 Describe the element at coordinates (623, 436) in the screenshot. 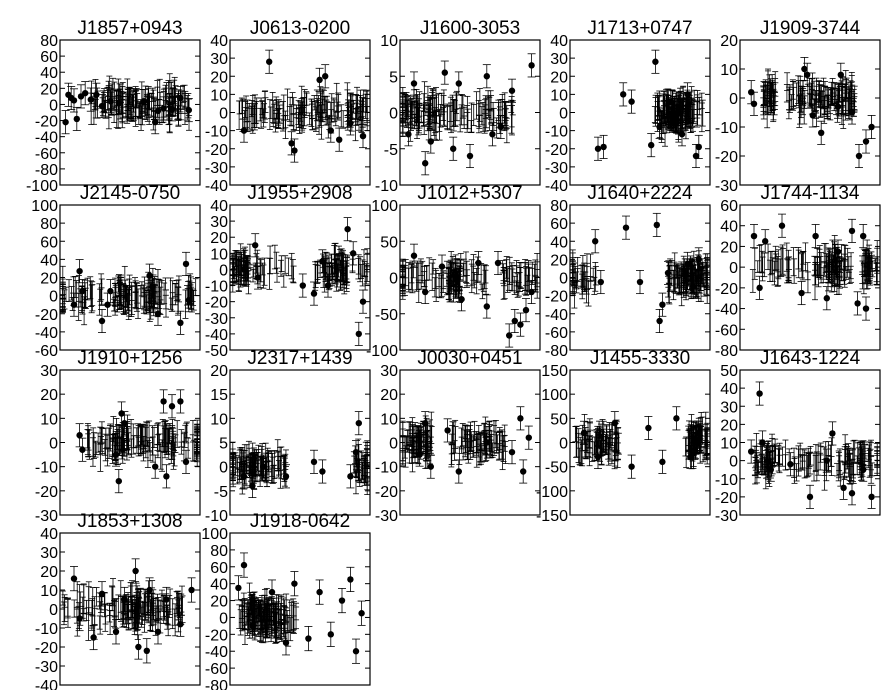

I see `panel-j1455-3330: J1455-3330 150 100 50 0 -50 -100 -150` at that location.